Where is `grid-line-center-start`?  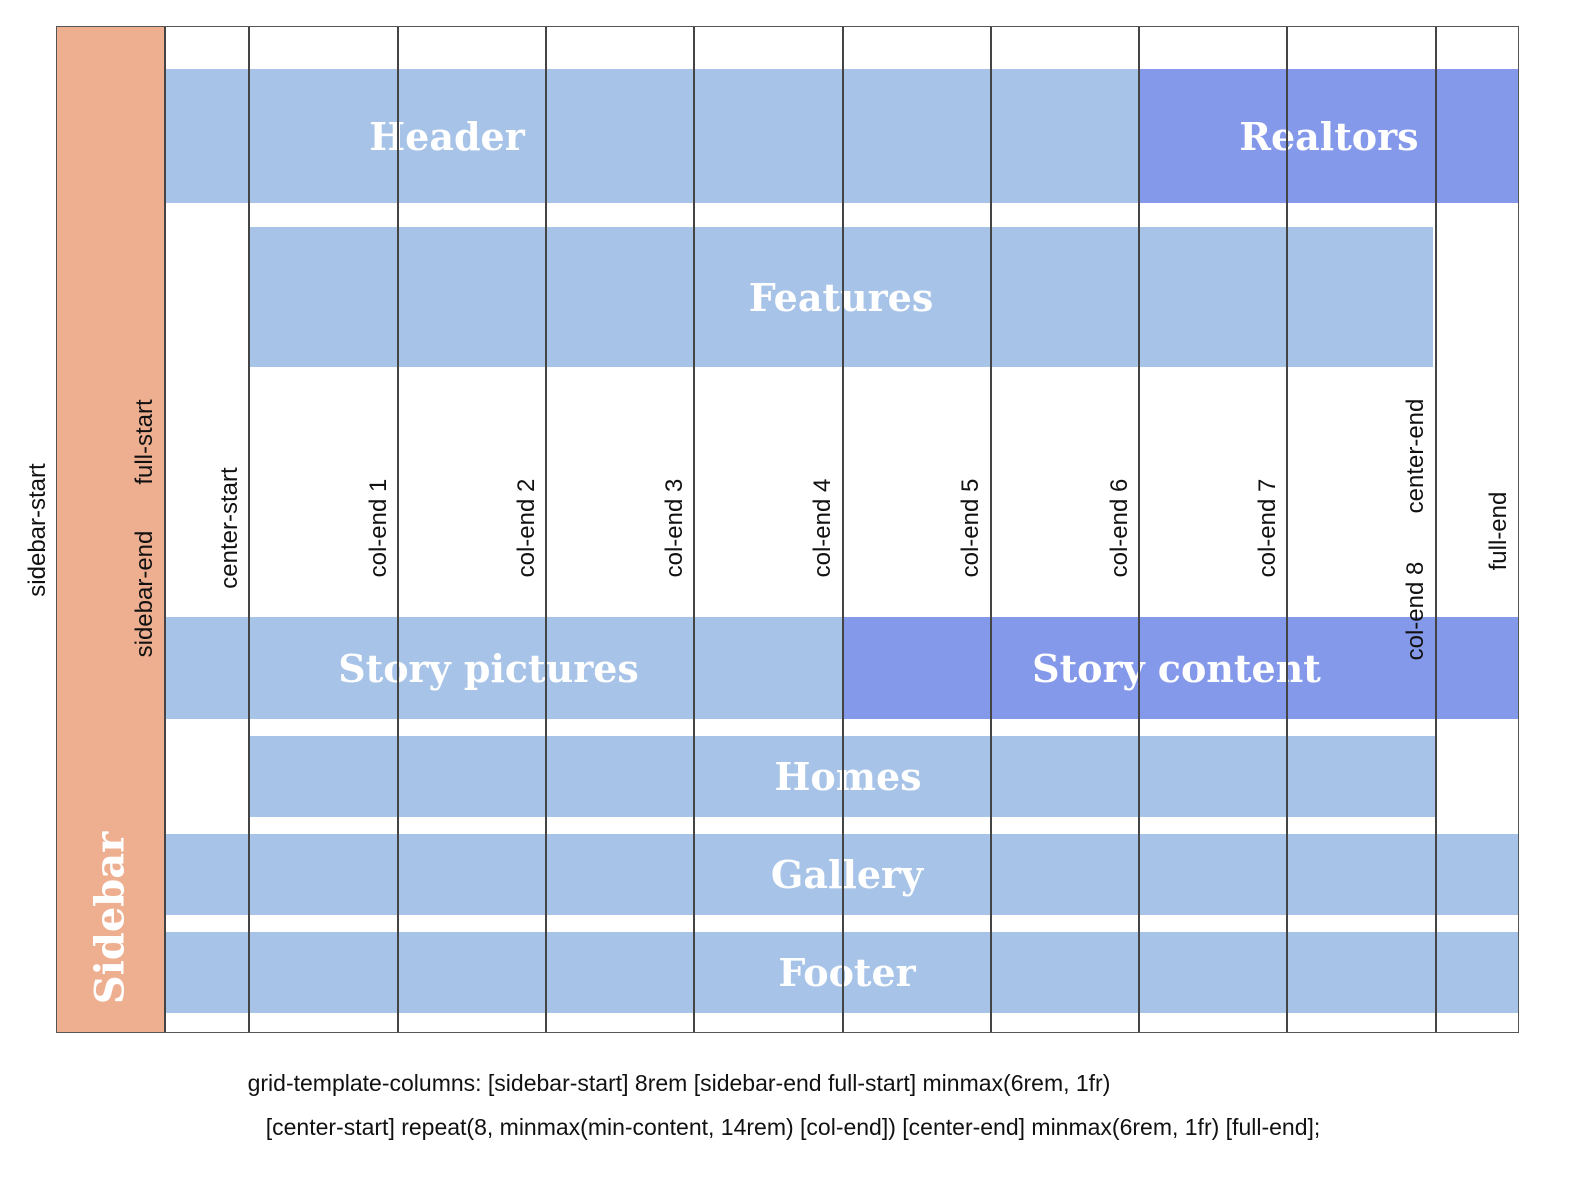
grid-line-center-start is located at coordinates (249, 529).